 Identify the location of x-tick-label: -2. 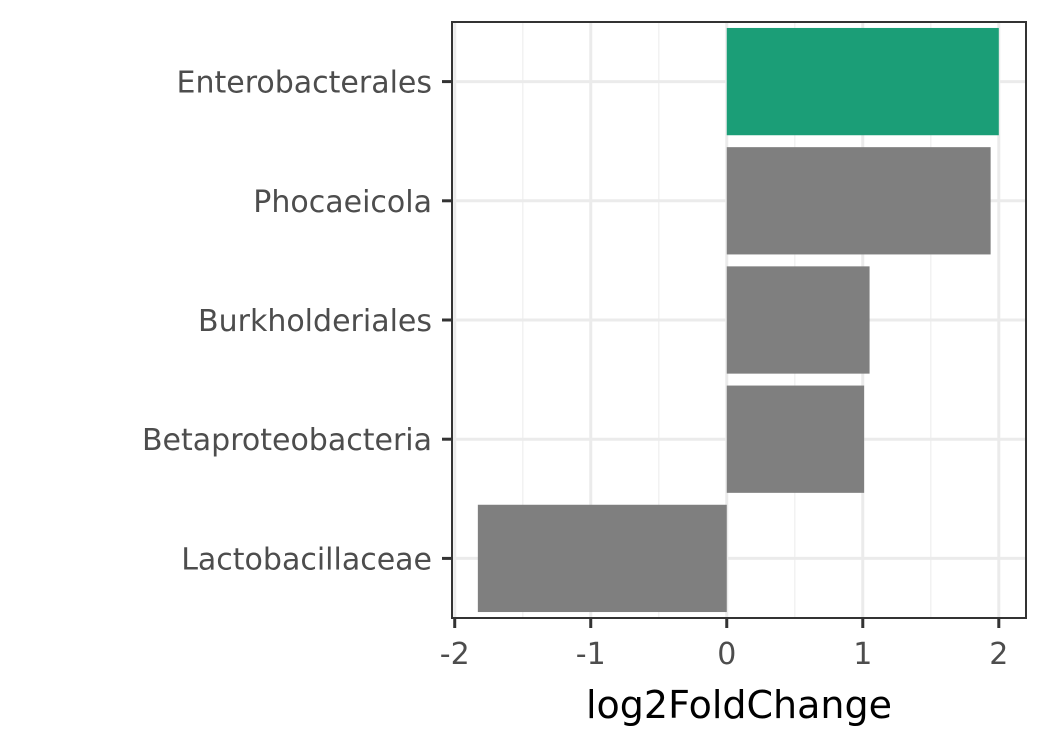
(455, 654).